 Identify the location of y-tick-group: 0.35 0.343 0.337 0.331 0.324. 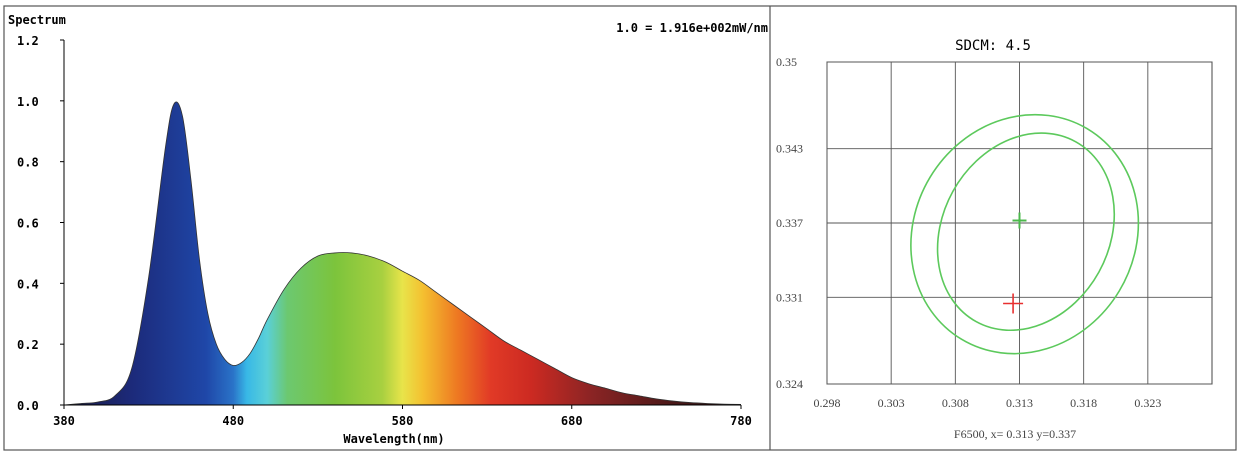
(789, 223).